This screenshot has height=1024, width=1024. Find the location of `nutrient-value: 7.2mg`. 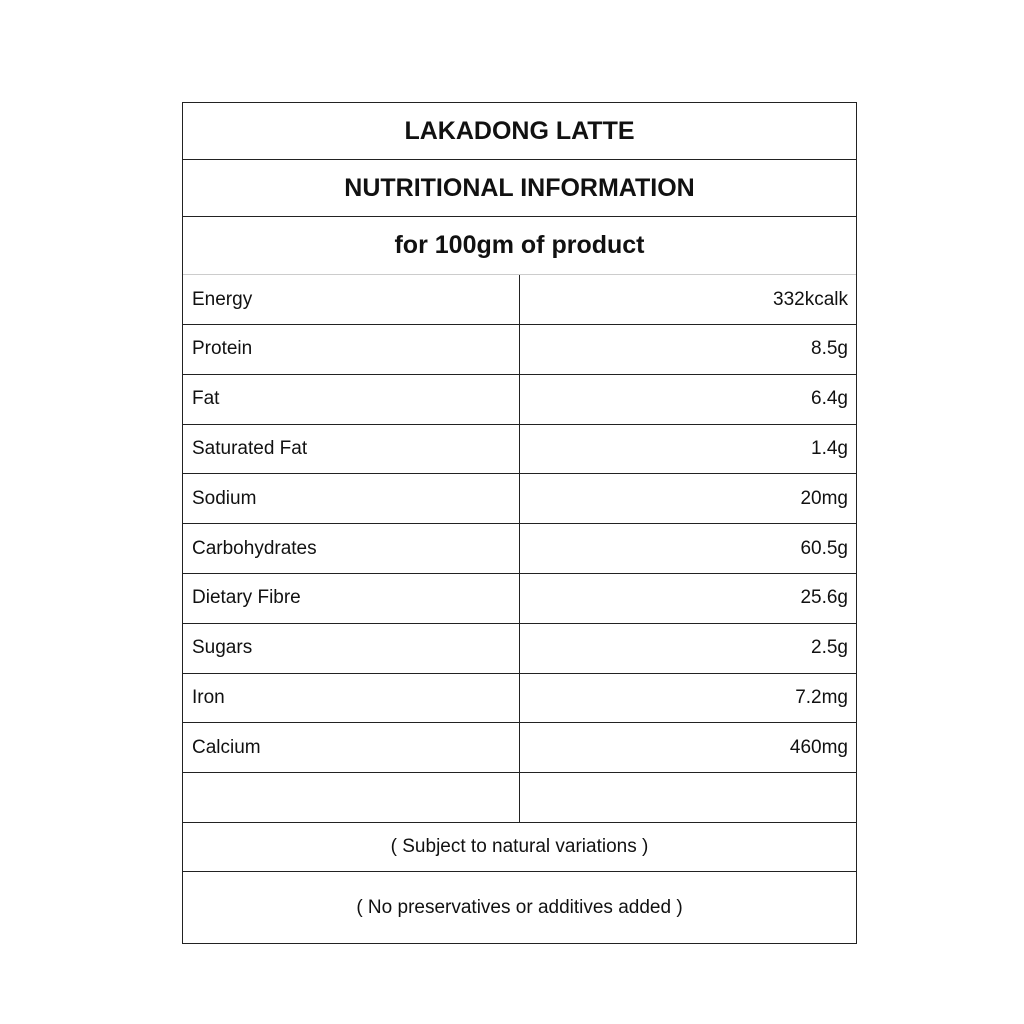

nutrient-value: 7.2mg is located at coordinates (821, 697).